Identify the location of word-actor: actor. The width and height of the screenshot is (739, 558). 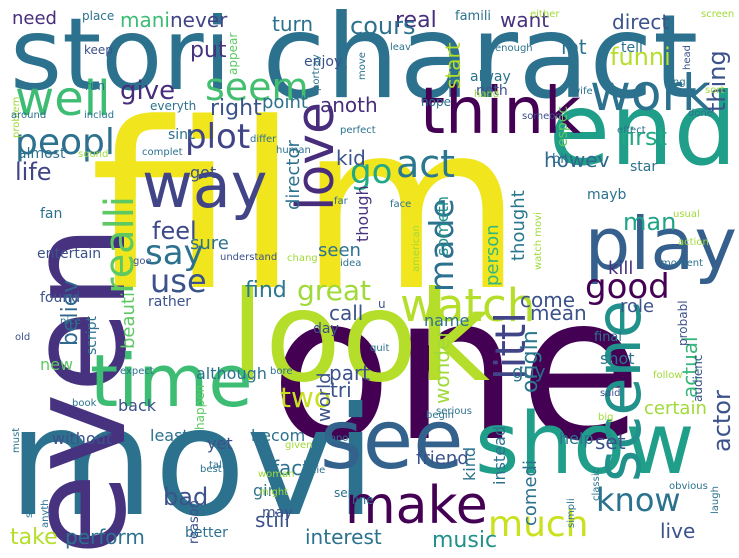
(722, 420).